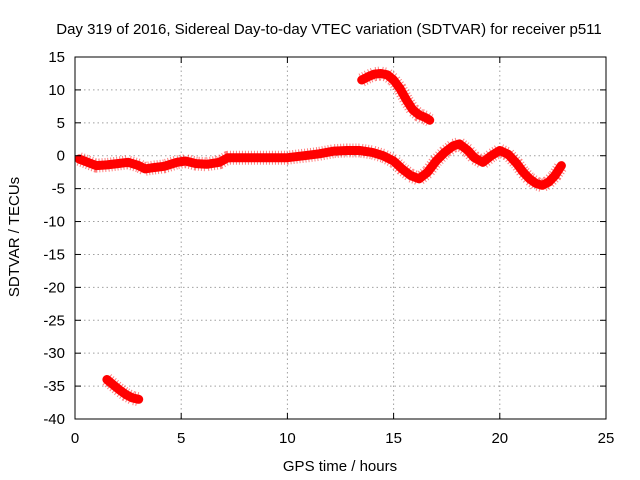  What do you see at coordinates (54, 353) in the screenshot?
I see `y-tick-label: -30` at bounding box center [54, 353].